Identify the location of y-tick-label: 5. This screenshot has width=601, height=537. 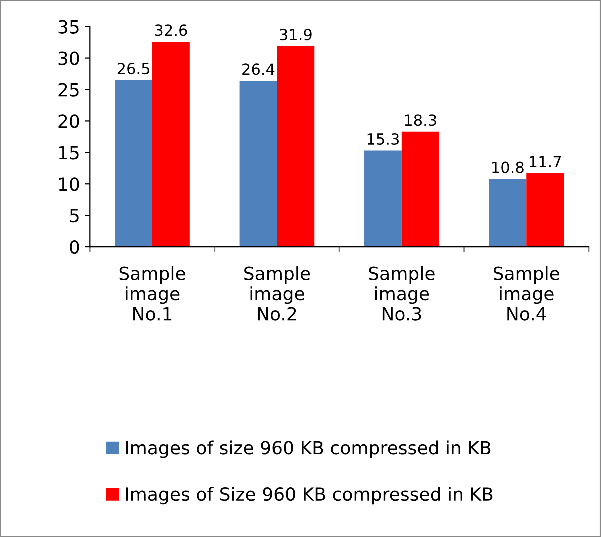
(74, 216).